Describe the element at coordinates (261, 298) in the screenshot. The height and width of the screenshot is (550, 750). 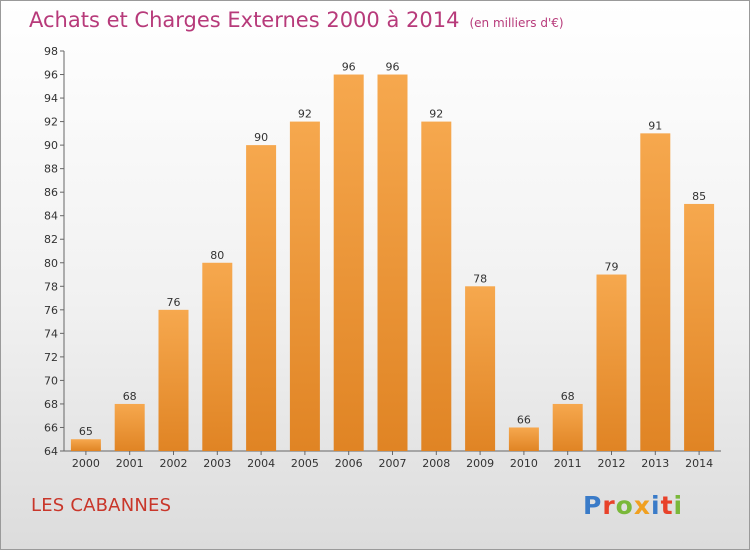
I see `bar-2004` at that location.